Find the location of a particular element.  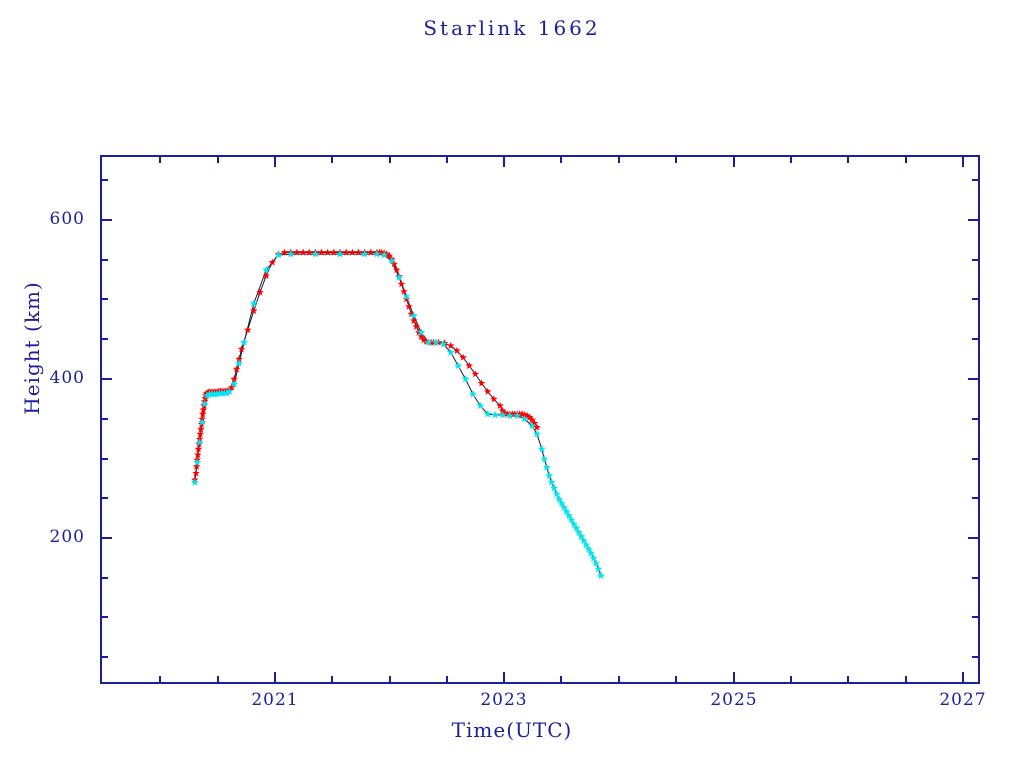

x-axis-title: Time(UTC) is located at coordinates (512, 730).